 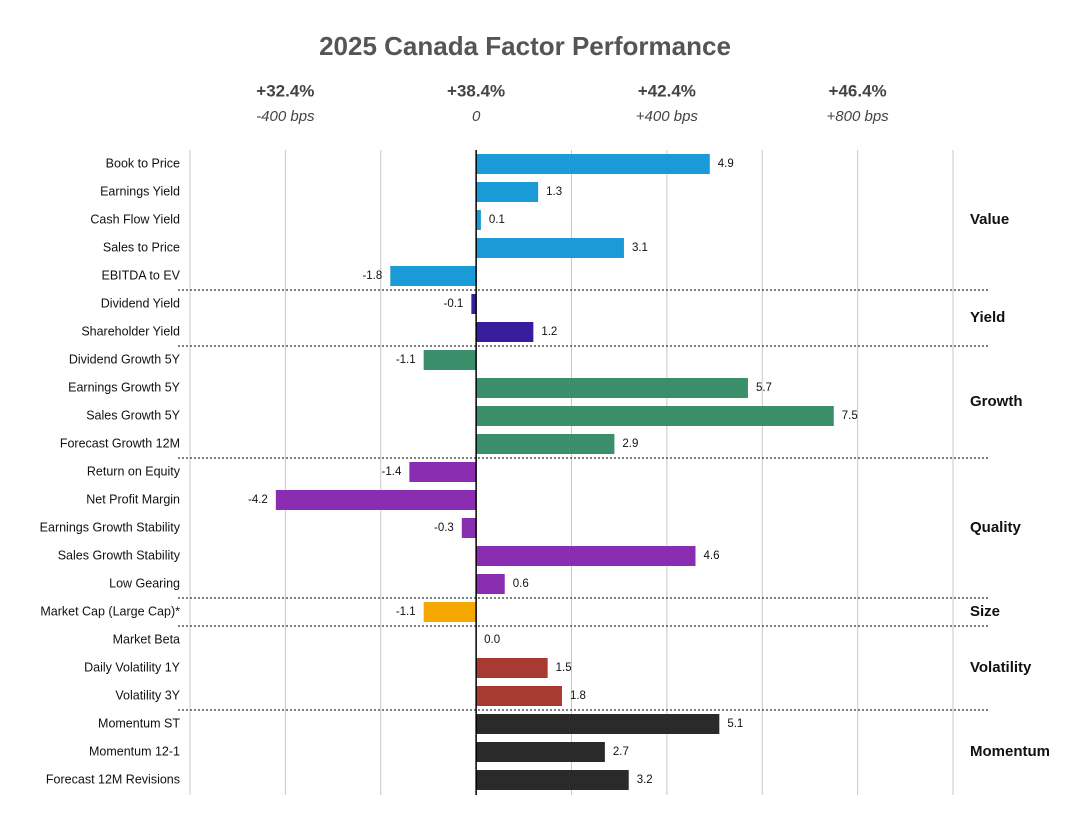 What do you see at coordinates (285, 90) in the screenshot?
I see `top-tick-label: +32.4%` at bounding box center [285, 90].